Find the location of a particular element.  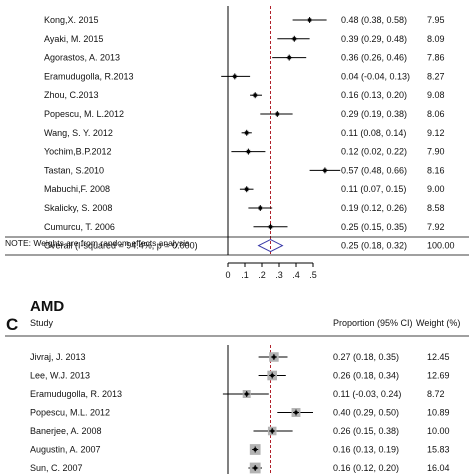

p1-ci-text: 0.12 (0.02, 0.22) is located at coordinates (374, 152).